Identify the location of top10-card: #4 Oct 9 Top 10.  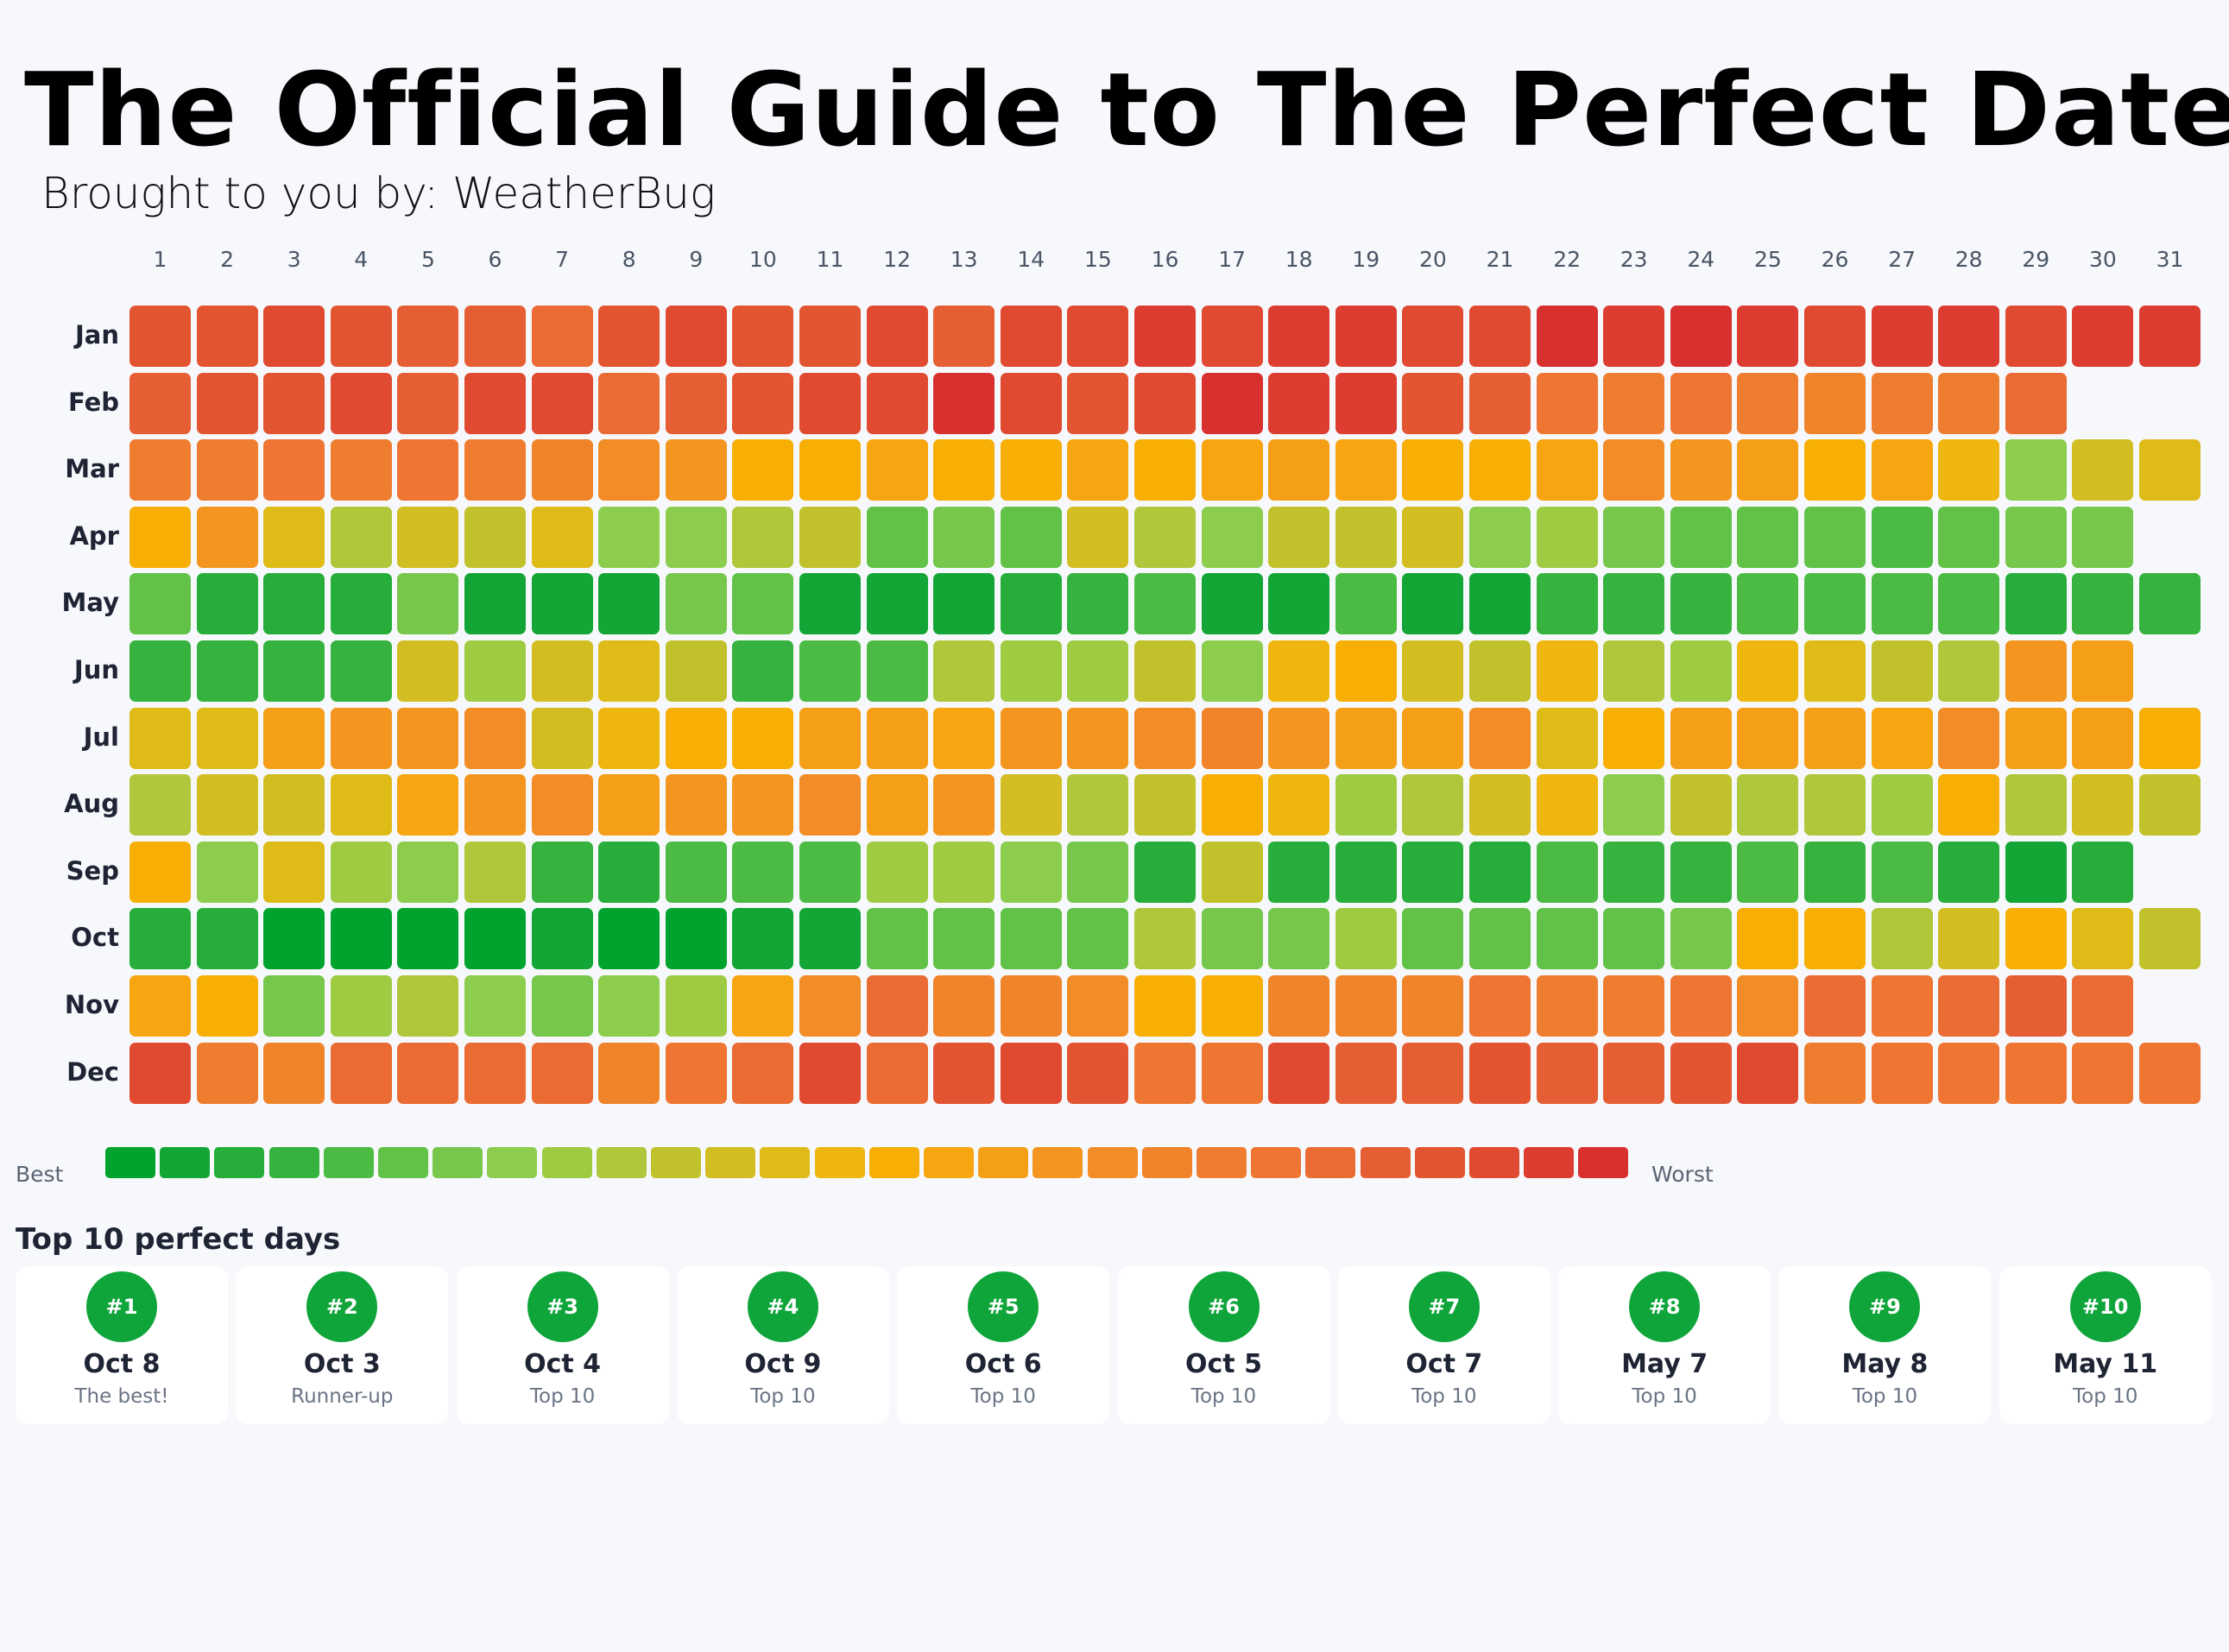
(783, 1345).